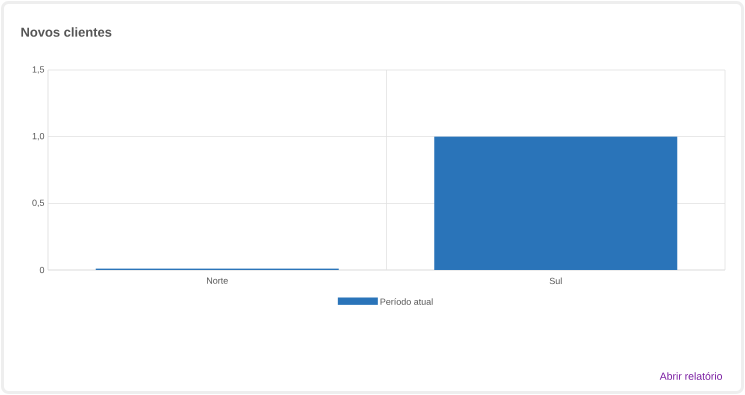 The height and width of the screenshot is (395, 745). What do you see at coordinates (38, 204) in the screenshot?
I see `y-tick-label: 0,5` at bounding box center [38, 204].